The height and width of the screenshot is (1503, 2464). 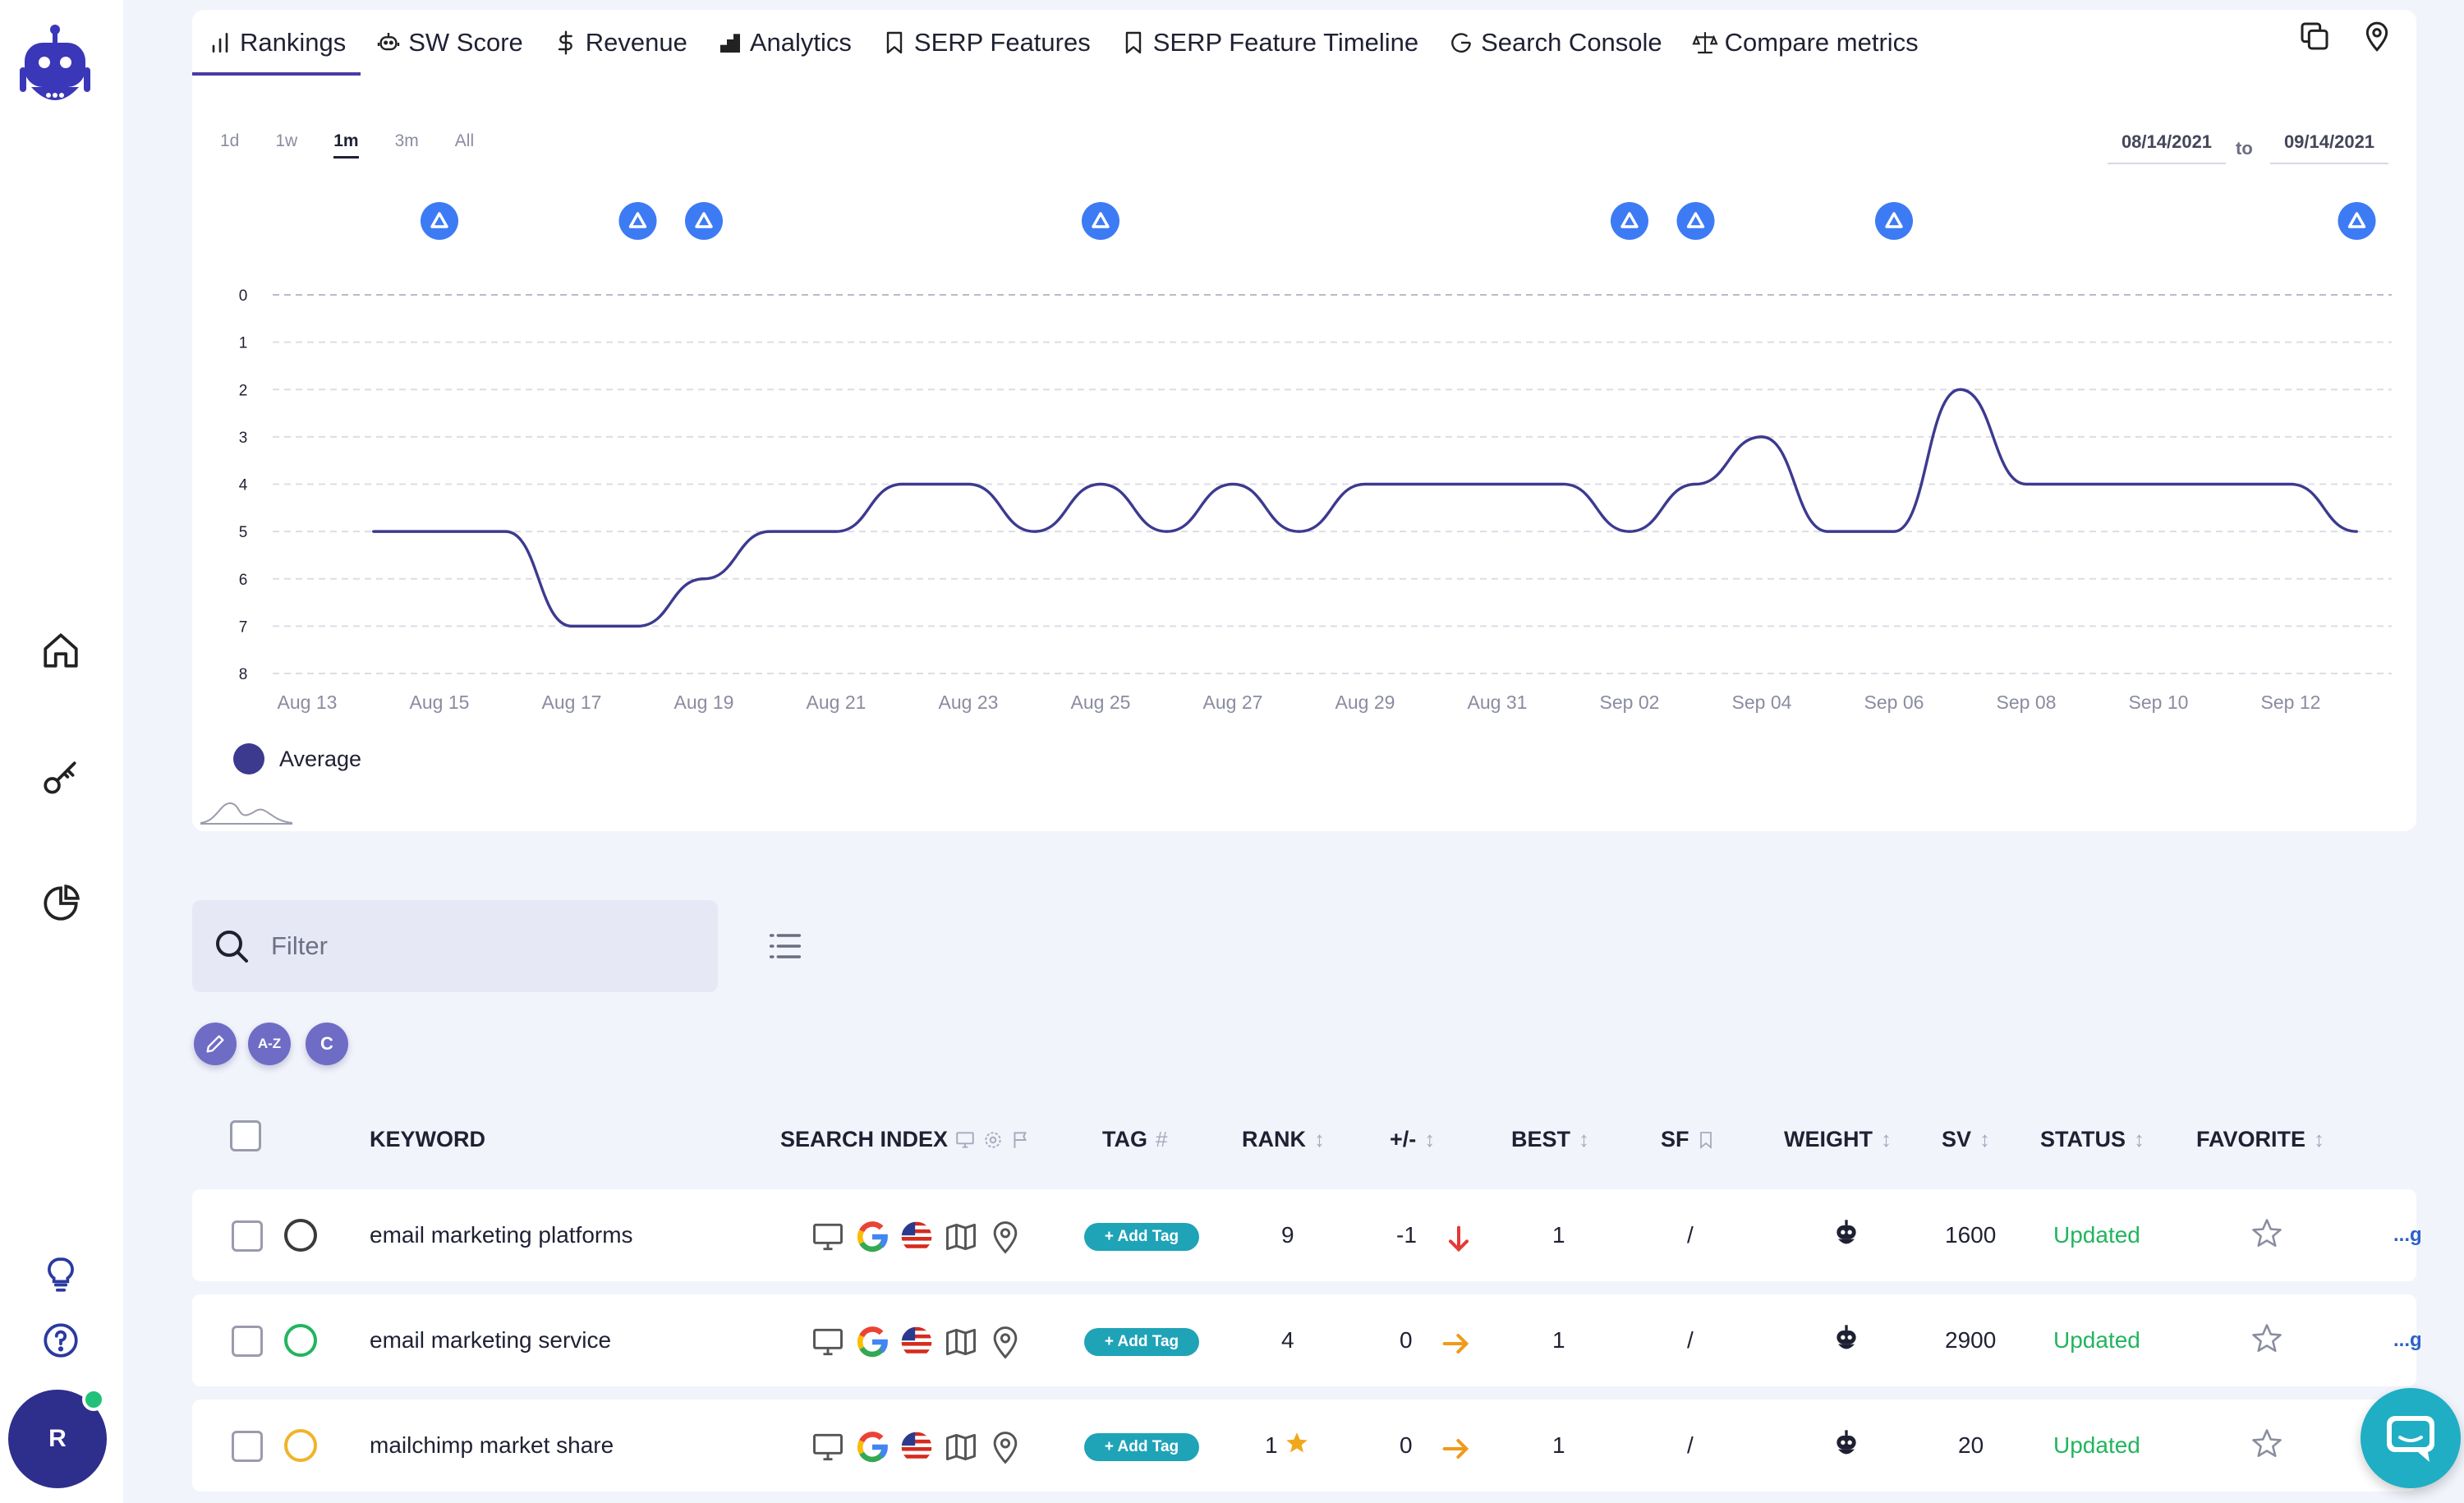 What do you see at coordinates (1555, 43) in the screenshot?
I see `tab-search-console: Search Console` at bounding box center [1555, 43].